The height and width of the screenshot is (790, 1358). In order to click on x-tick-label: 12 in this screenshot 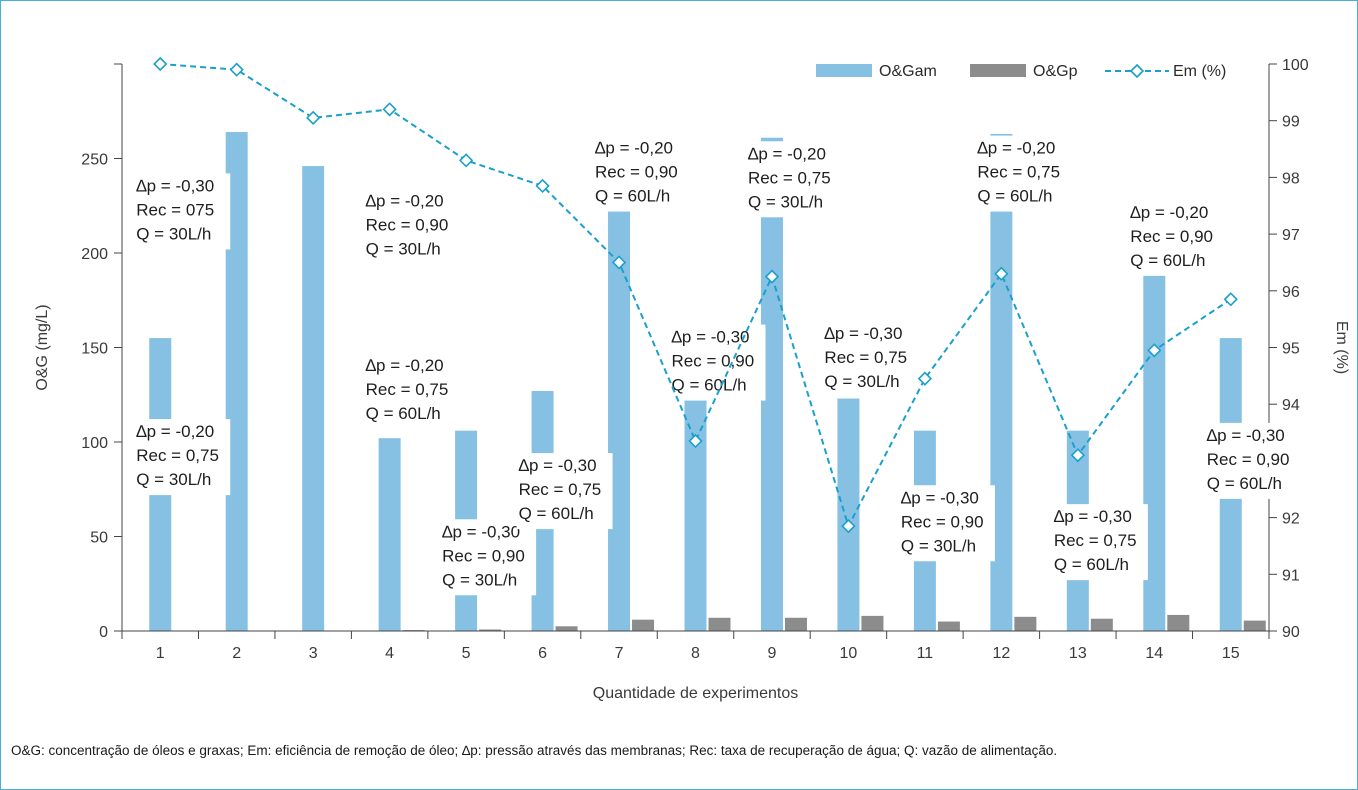, I will do `click(1001, 653)`.